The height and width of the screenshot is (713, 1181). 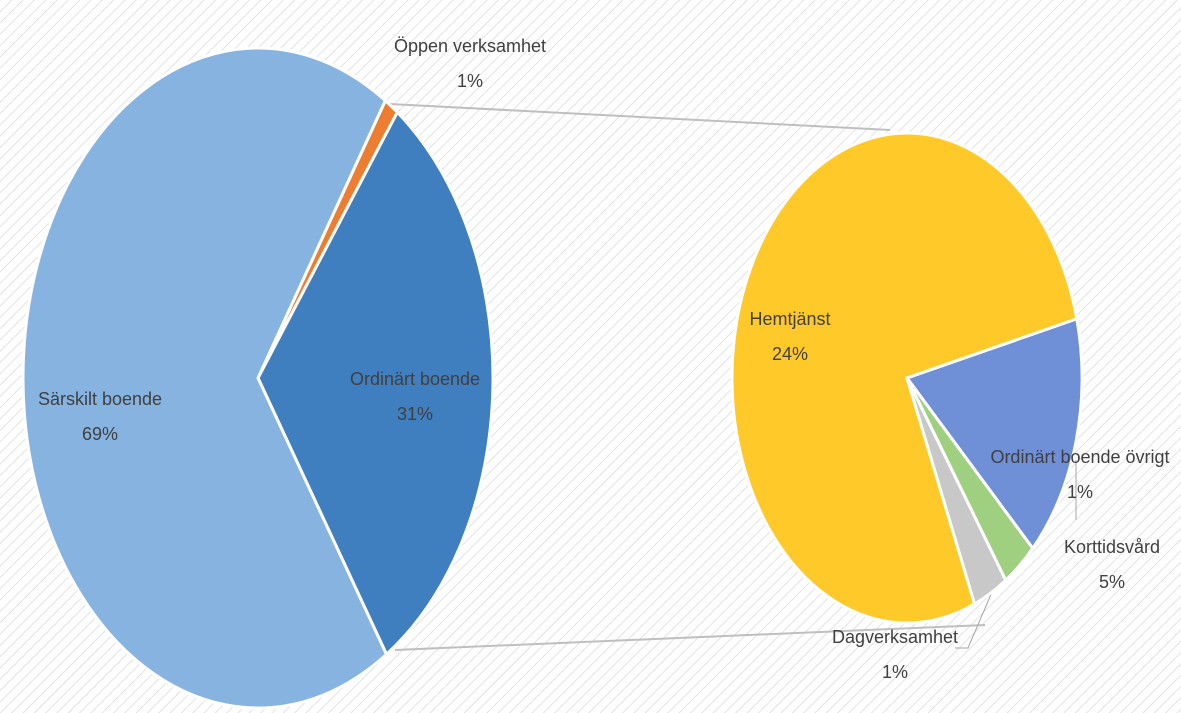 What do you see at coordinates (1112, 582) in the screenshot?
I see `slice-value-label: 5%` at bounding box center [1112, 582].